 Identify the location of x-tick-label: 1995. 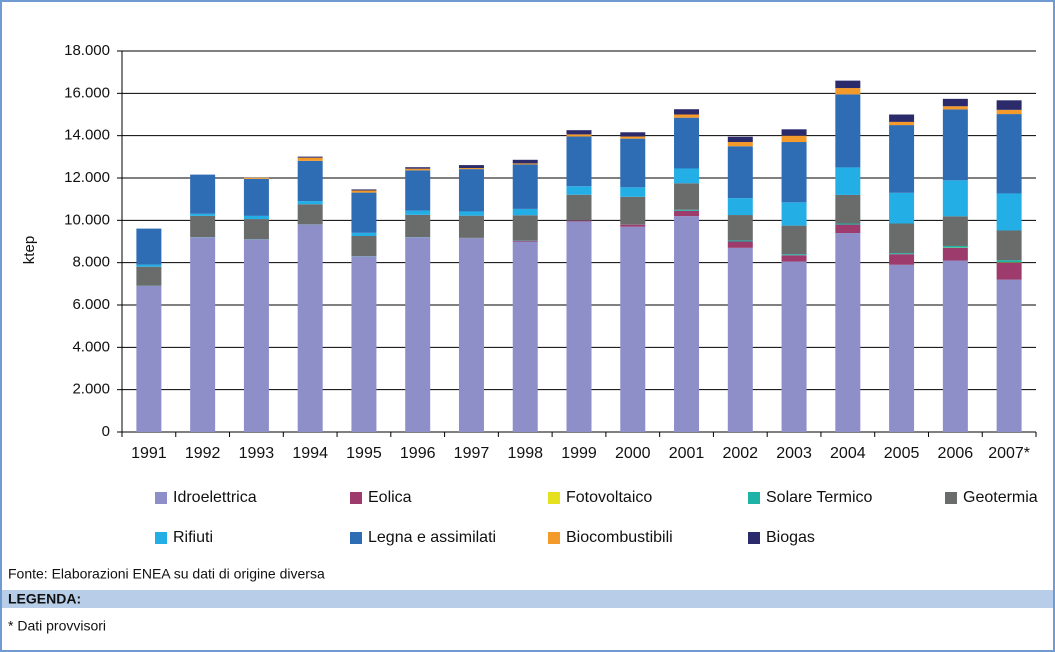
(364, 453).